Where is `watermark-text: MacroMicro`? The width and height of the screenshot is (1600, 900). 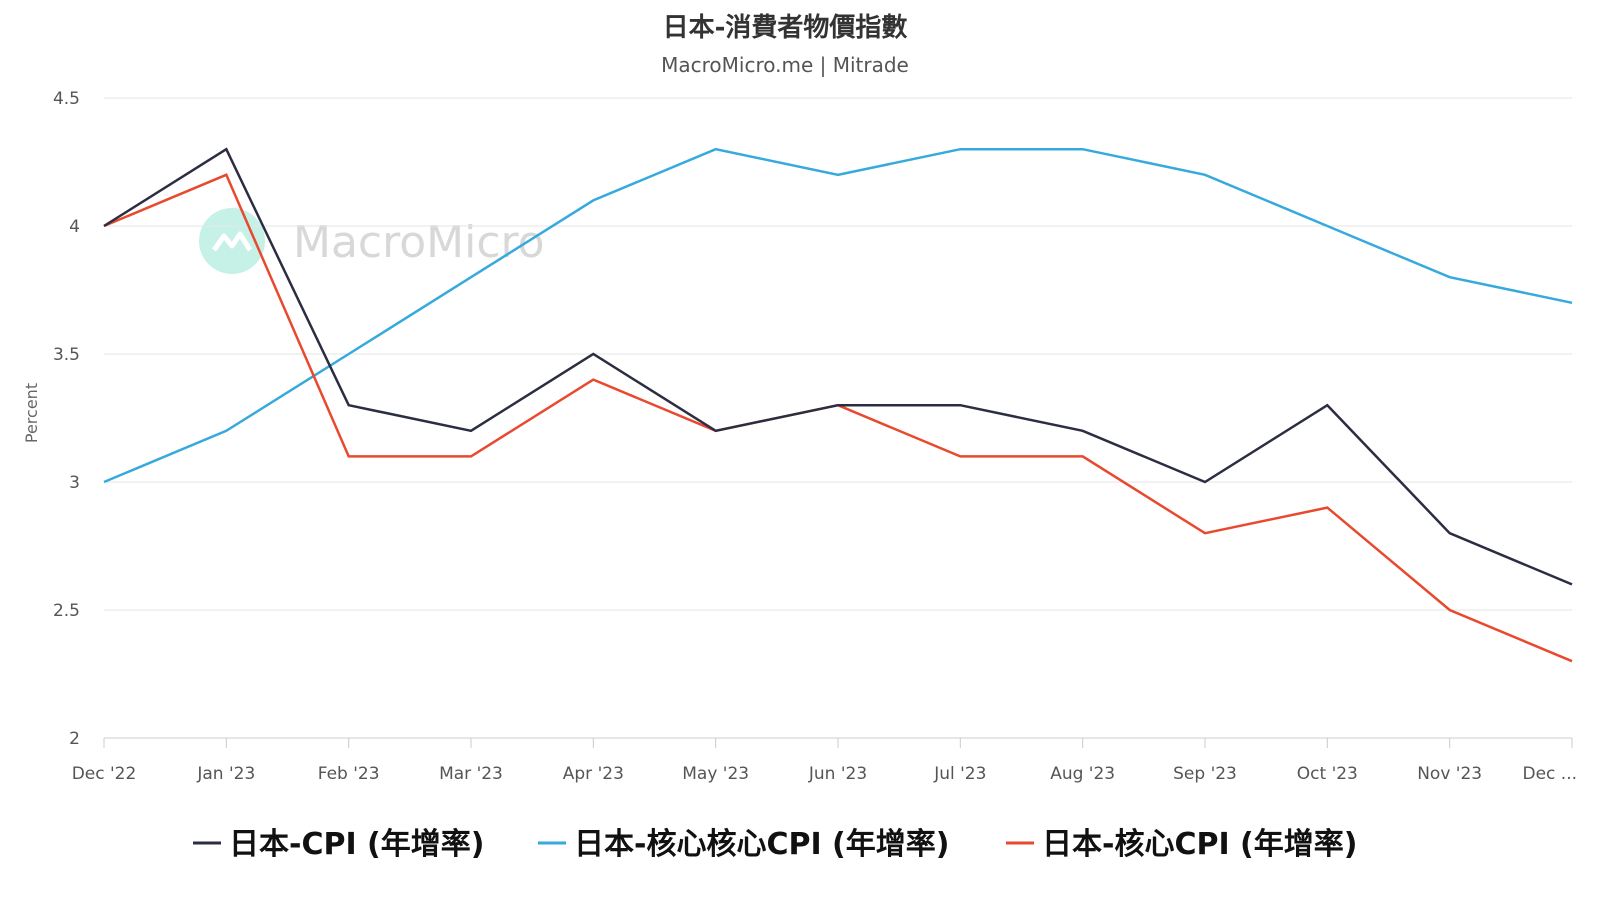
watermark-text: MacroMicro is located at coordinates (419, 242).